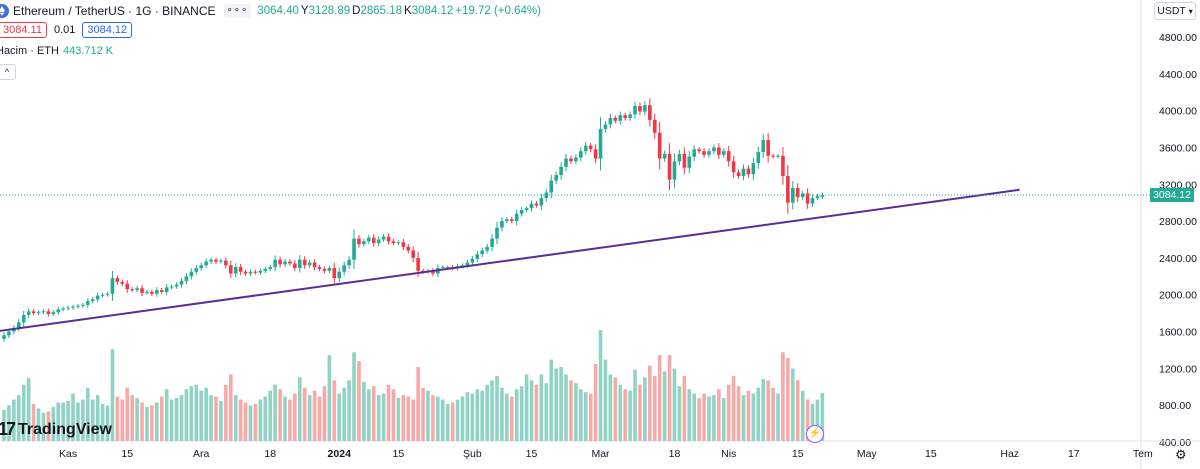  I want to click on volume-legend: Hacim · ETH 443.712 K, so click(56, 51).